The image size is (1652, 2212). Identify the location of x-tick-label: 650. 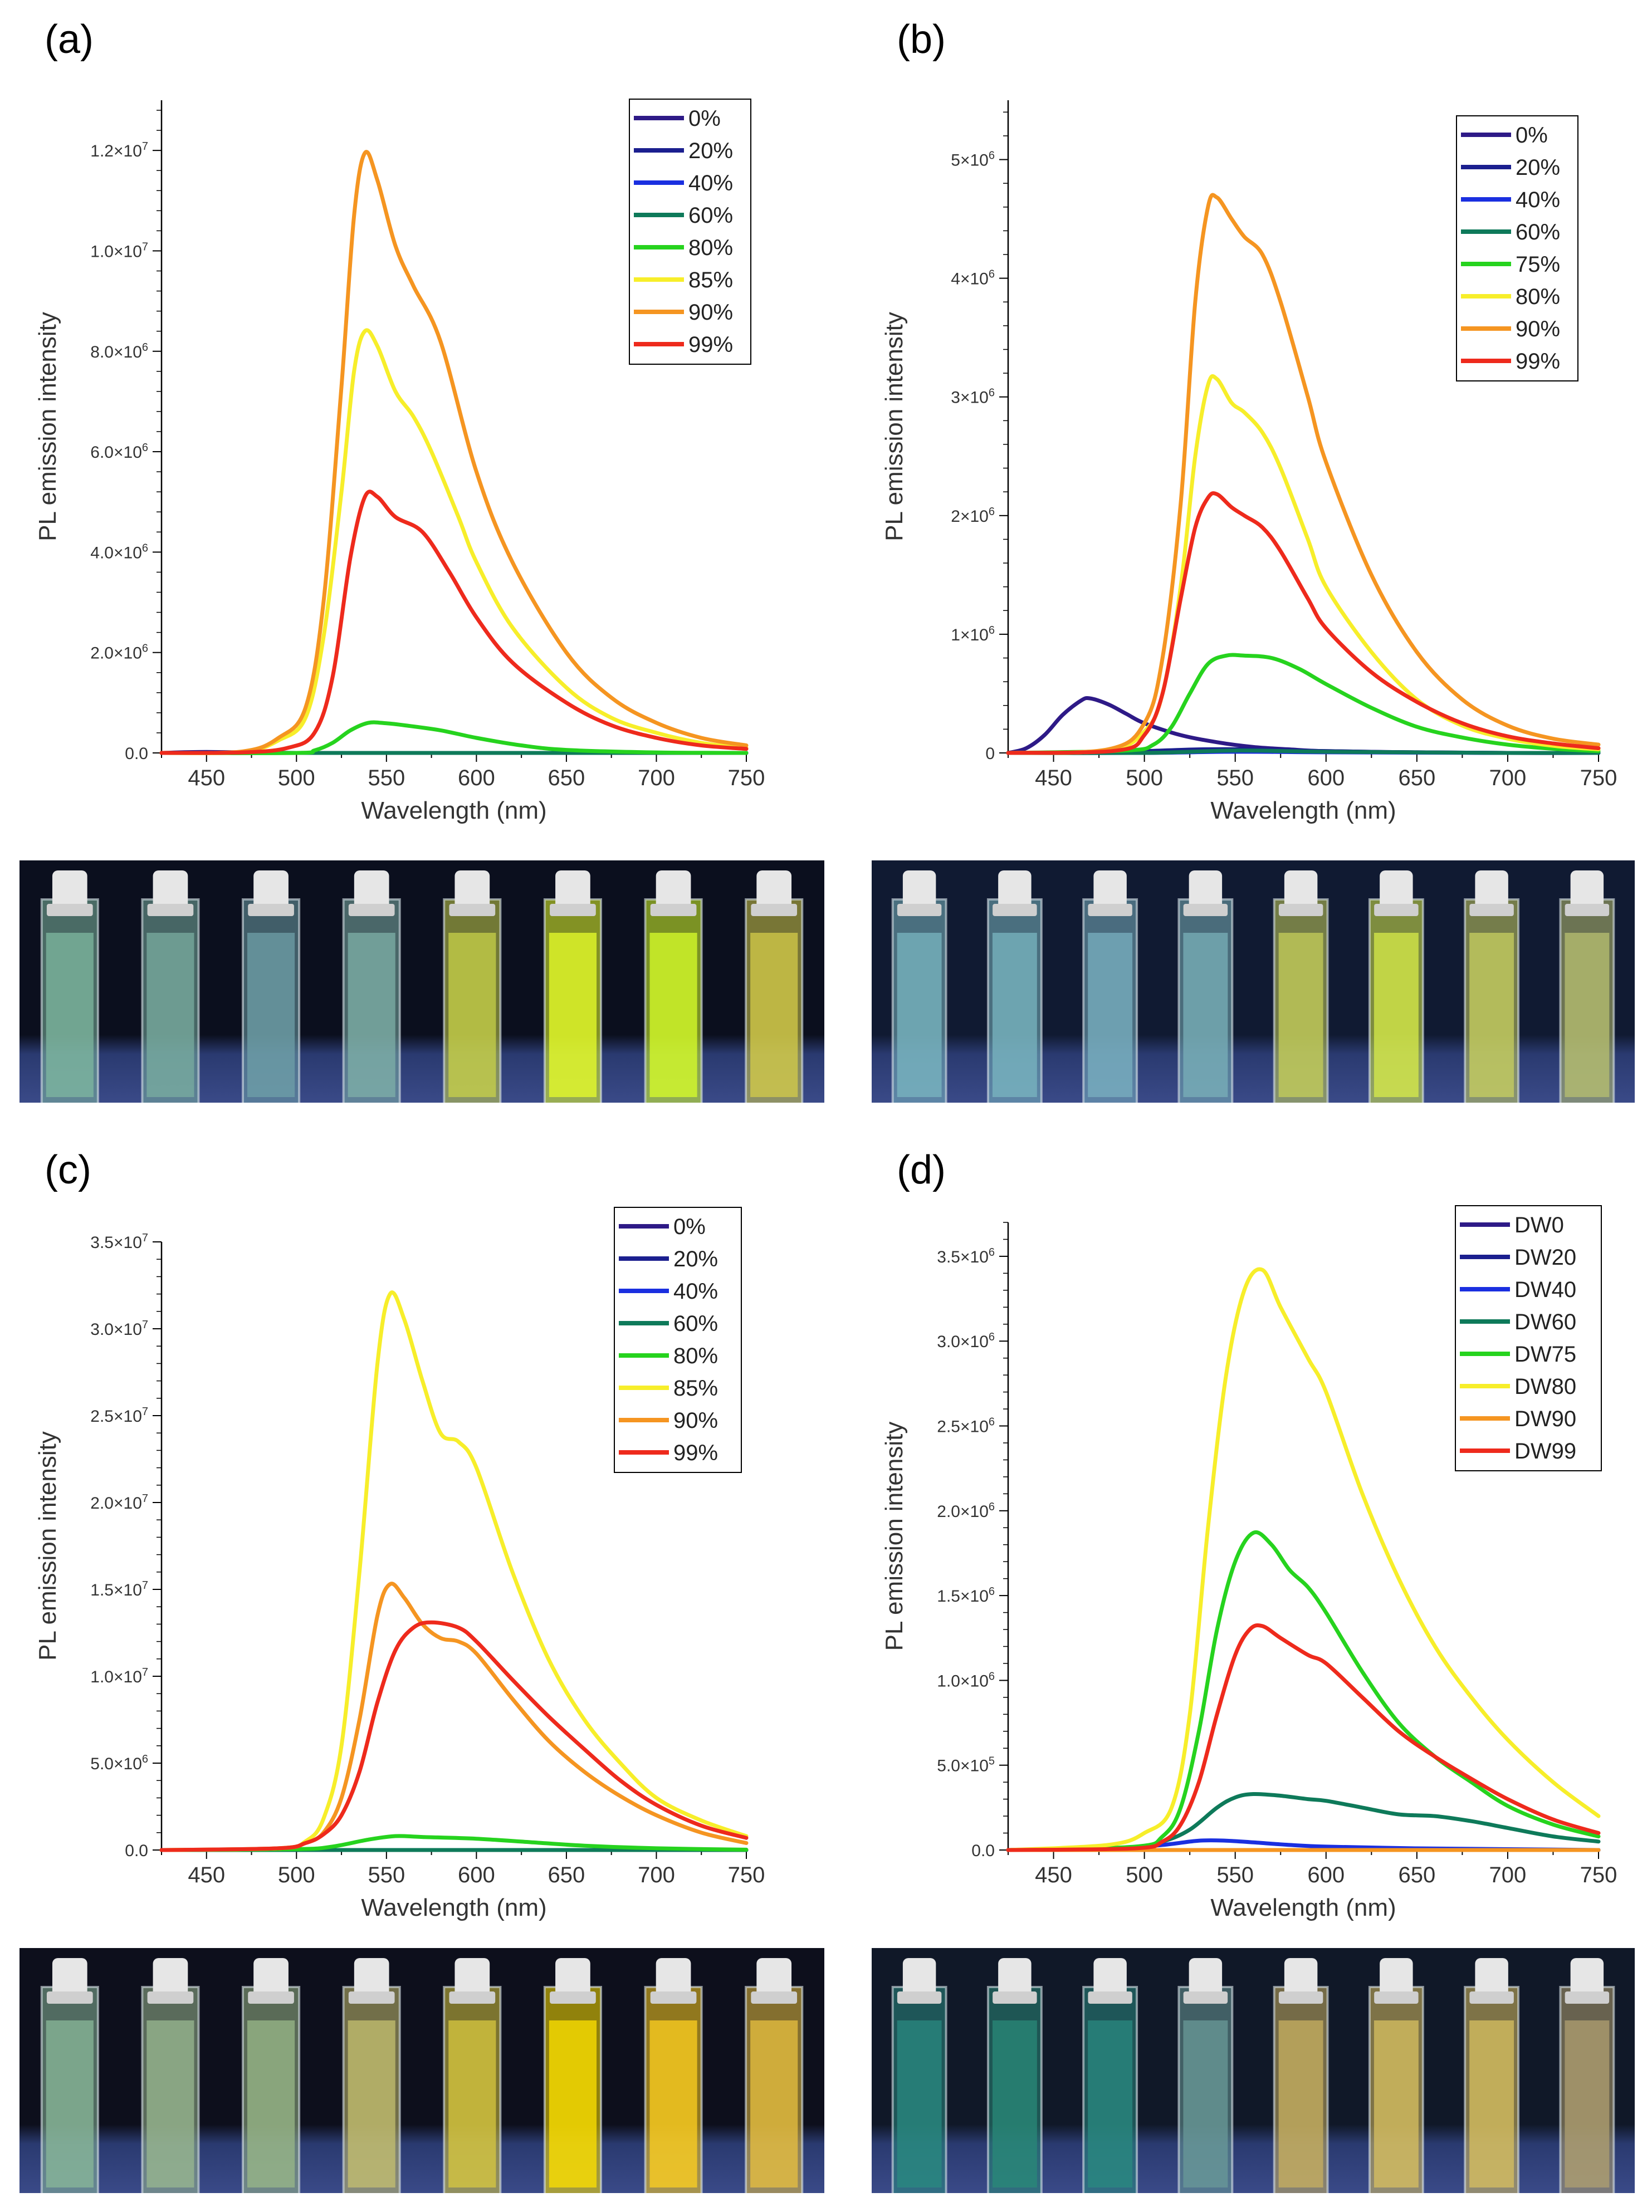
(1416, 1875).